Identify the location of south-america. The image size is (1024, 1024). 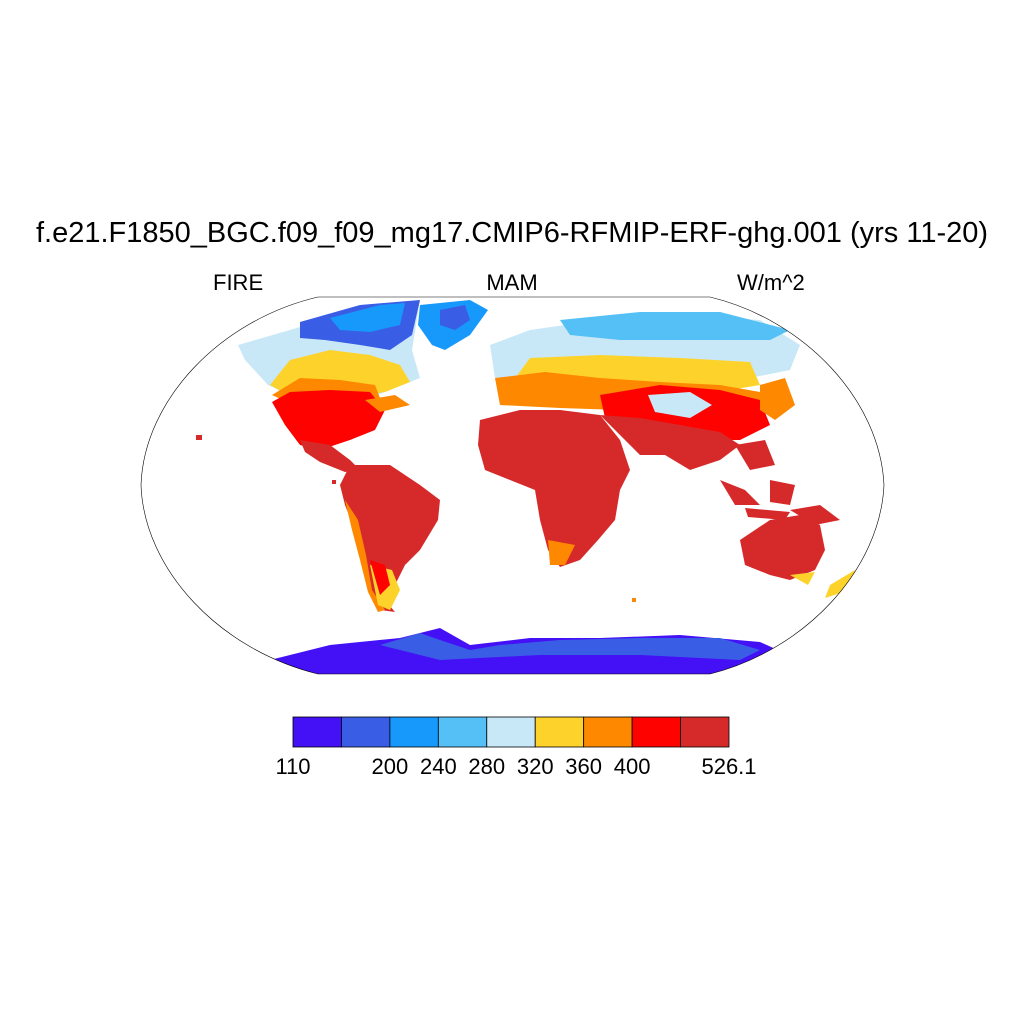
(390, 538).